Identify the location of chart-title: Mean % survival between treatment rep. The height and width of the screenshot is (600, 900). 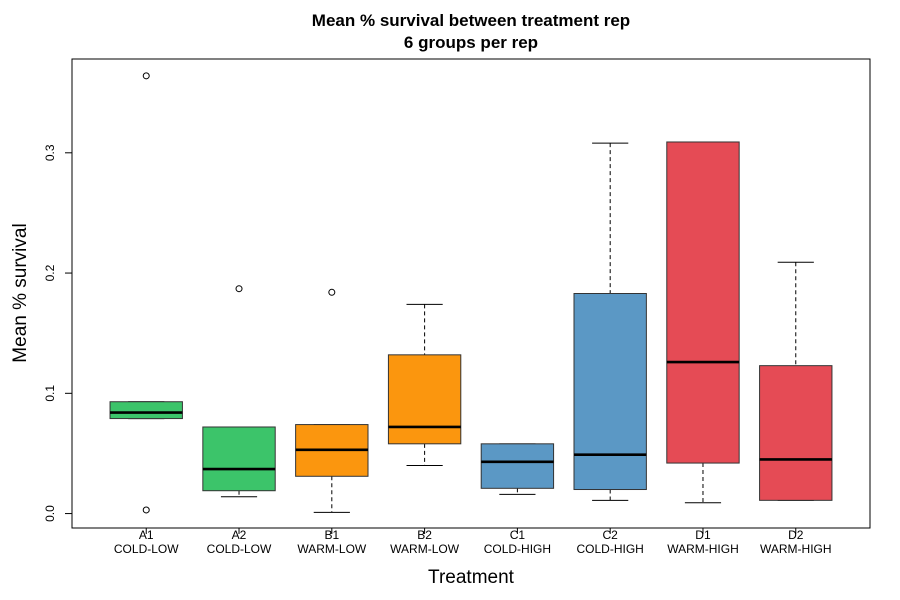
(471, 20).